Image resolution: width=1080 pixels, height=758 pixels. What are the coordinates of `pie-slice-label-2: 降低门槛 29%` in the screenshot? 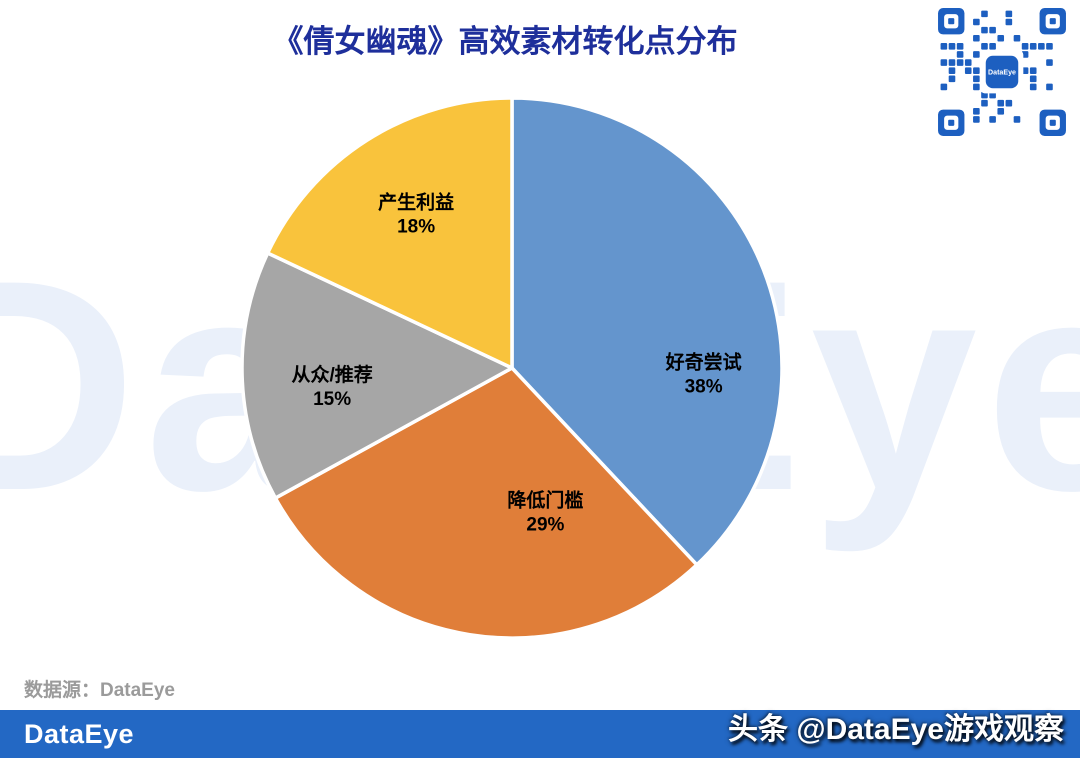 It's located at (545, 512).